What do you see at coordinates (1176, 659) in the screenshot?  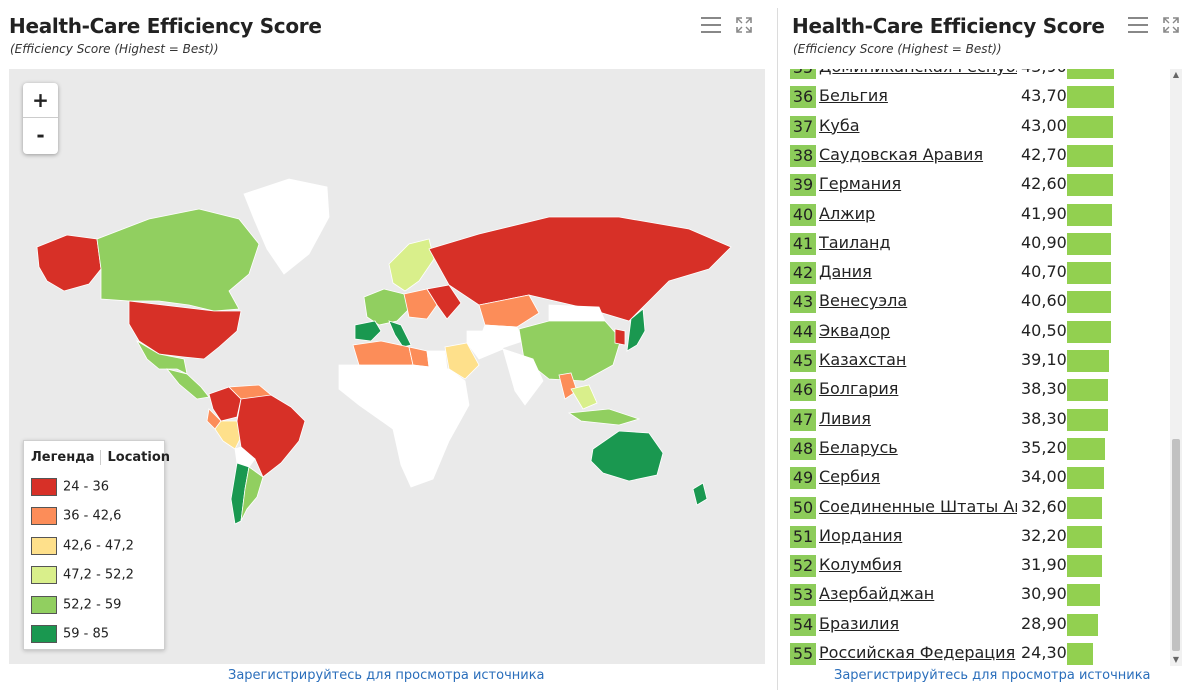 I see `scroll-down-icon: ▼` at bounding box center [1176, 659].